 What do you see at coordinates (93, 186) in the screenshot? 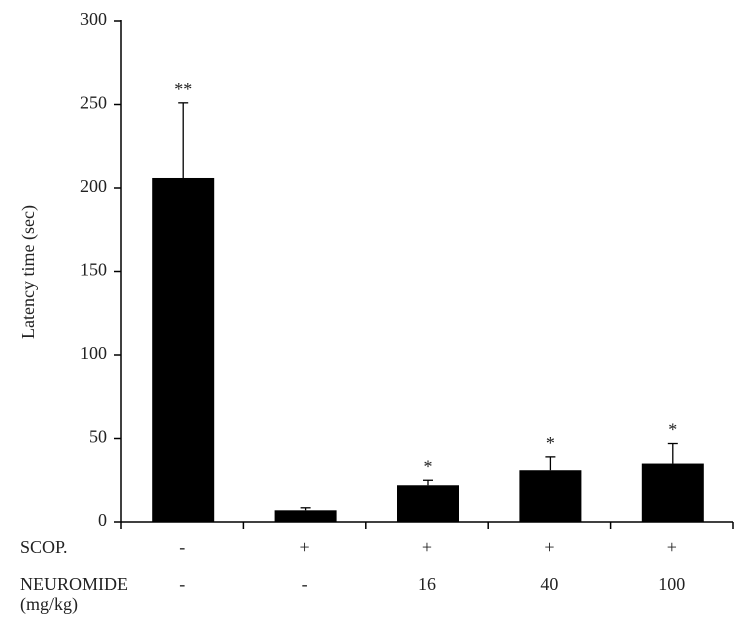
I see `y-tick-label: 200` at bounding box center [93, 186].